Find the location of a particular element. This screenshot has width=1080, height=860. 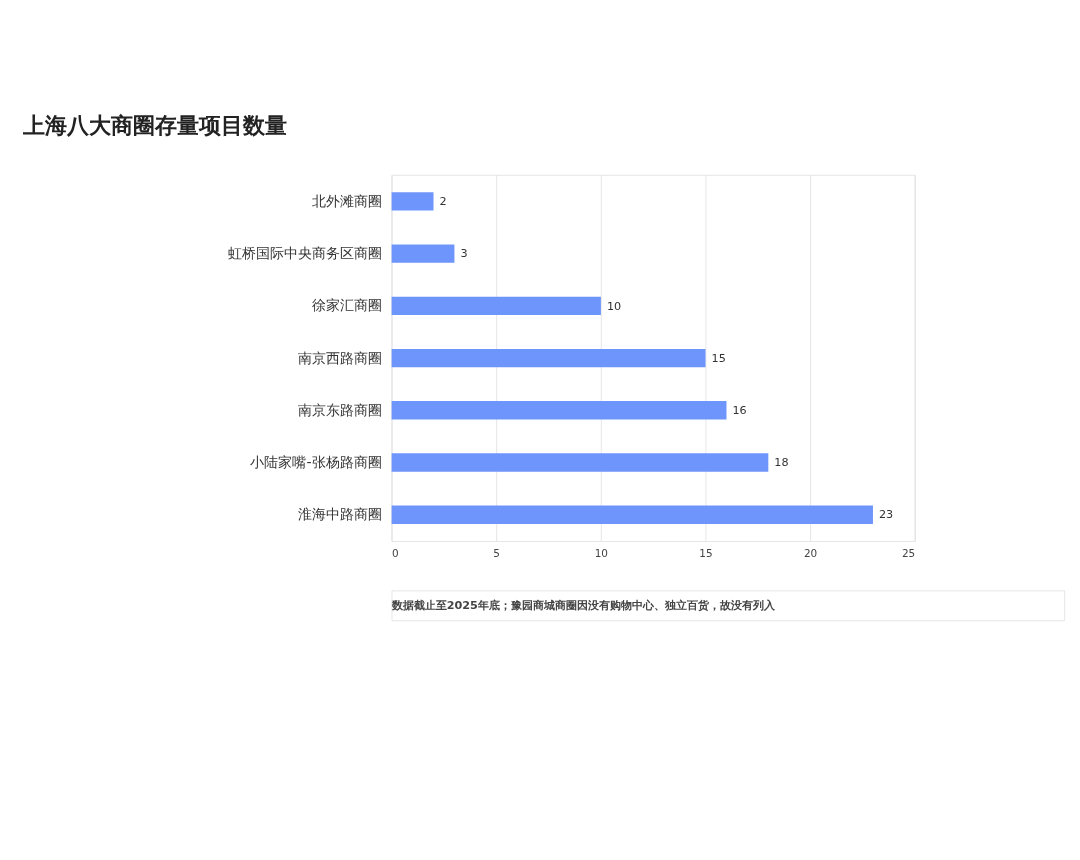

text: 数据截止至2025年底；豫园商城商圈因没有购物中心、独立百货，故没有列入 is located at coordinates (583, 606).